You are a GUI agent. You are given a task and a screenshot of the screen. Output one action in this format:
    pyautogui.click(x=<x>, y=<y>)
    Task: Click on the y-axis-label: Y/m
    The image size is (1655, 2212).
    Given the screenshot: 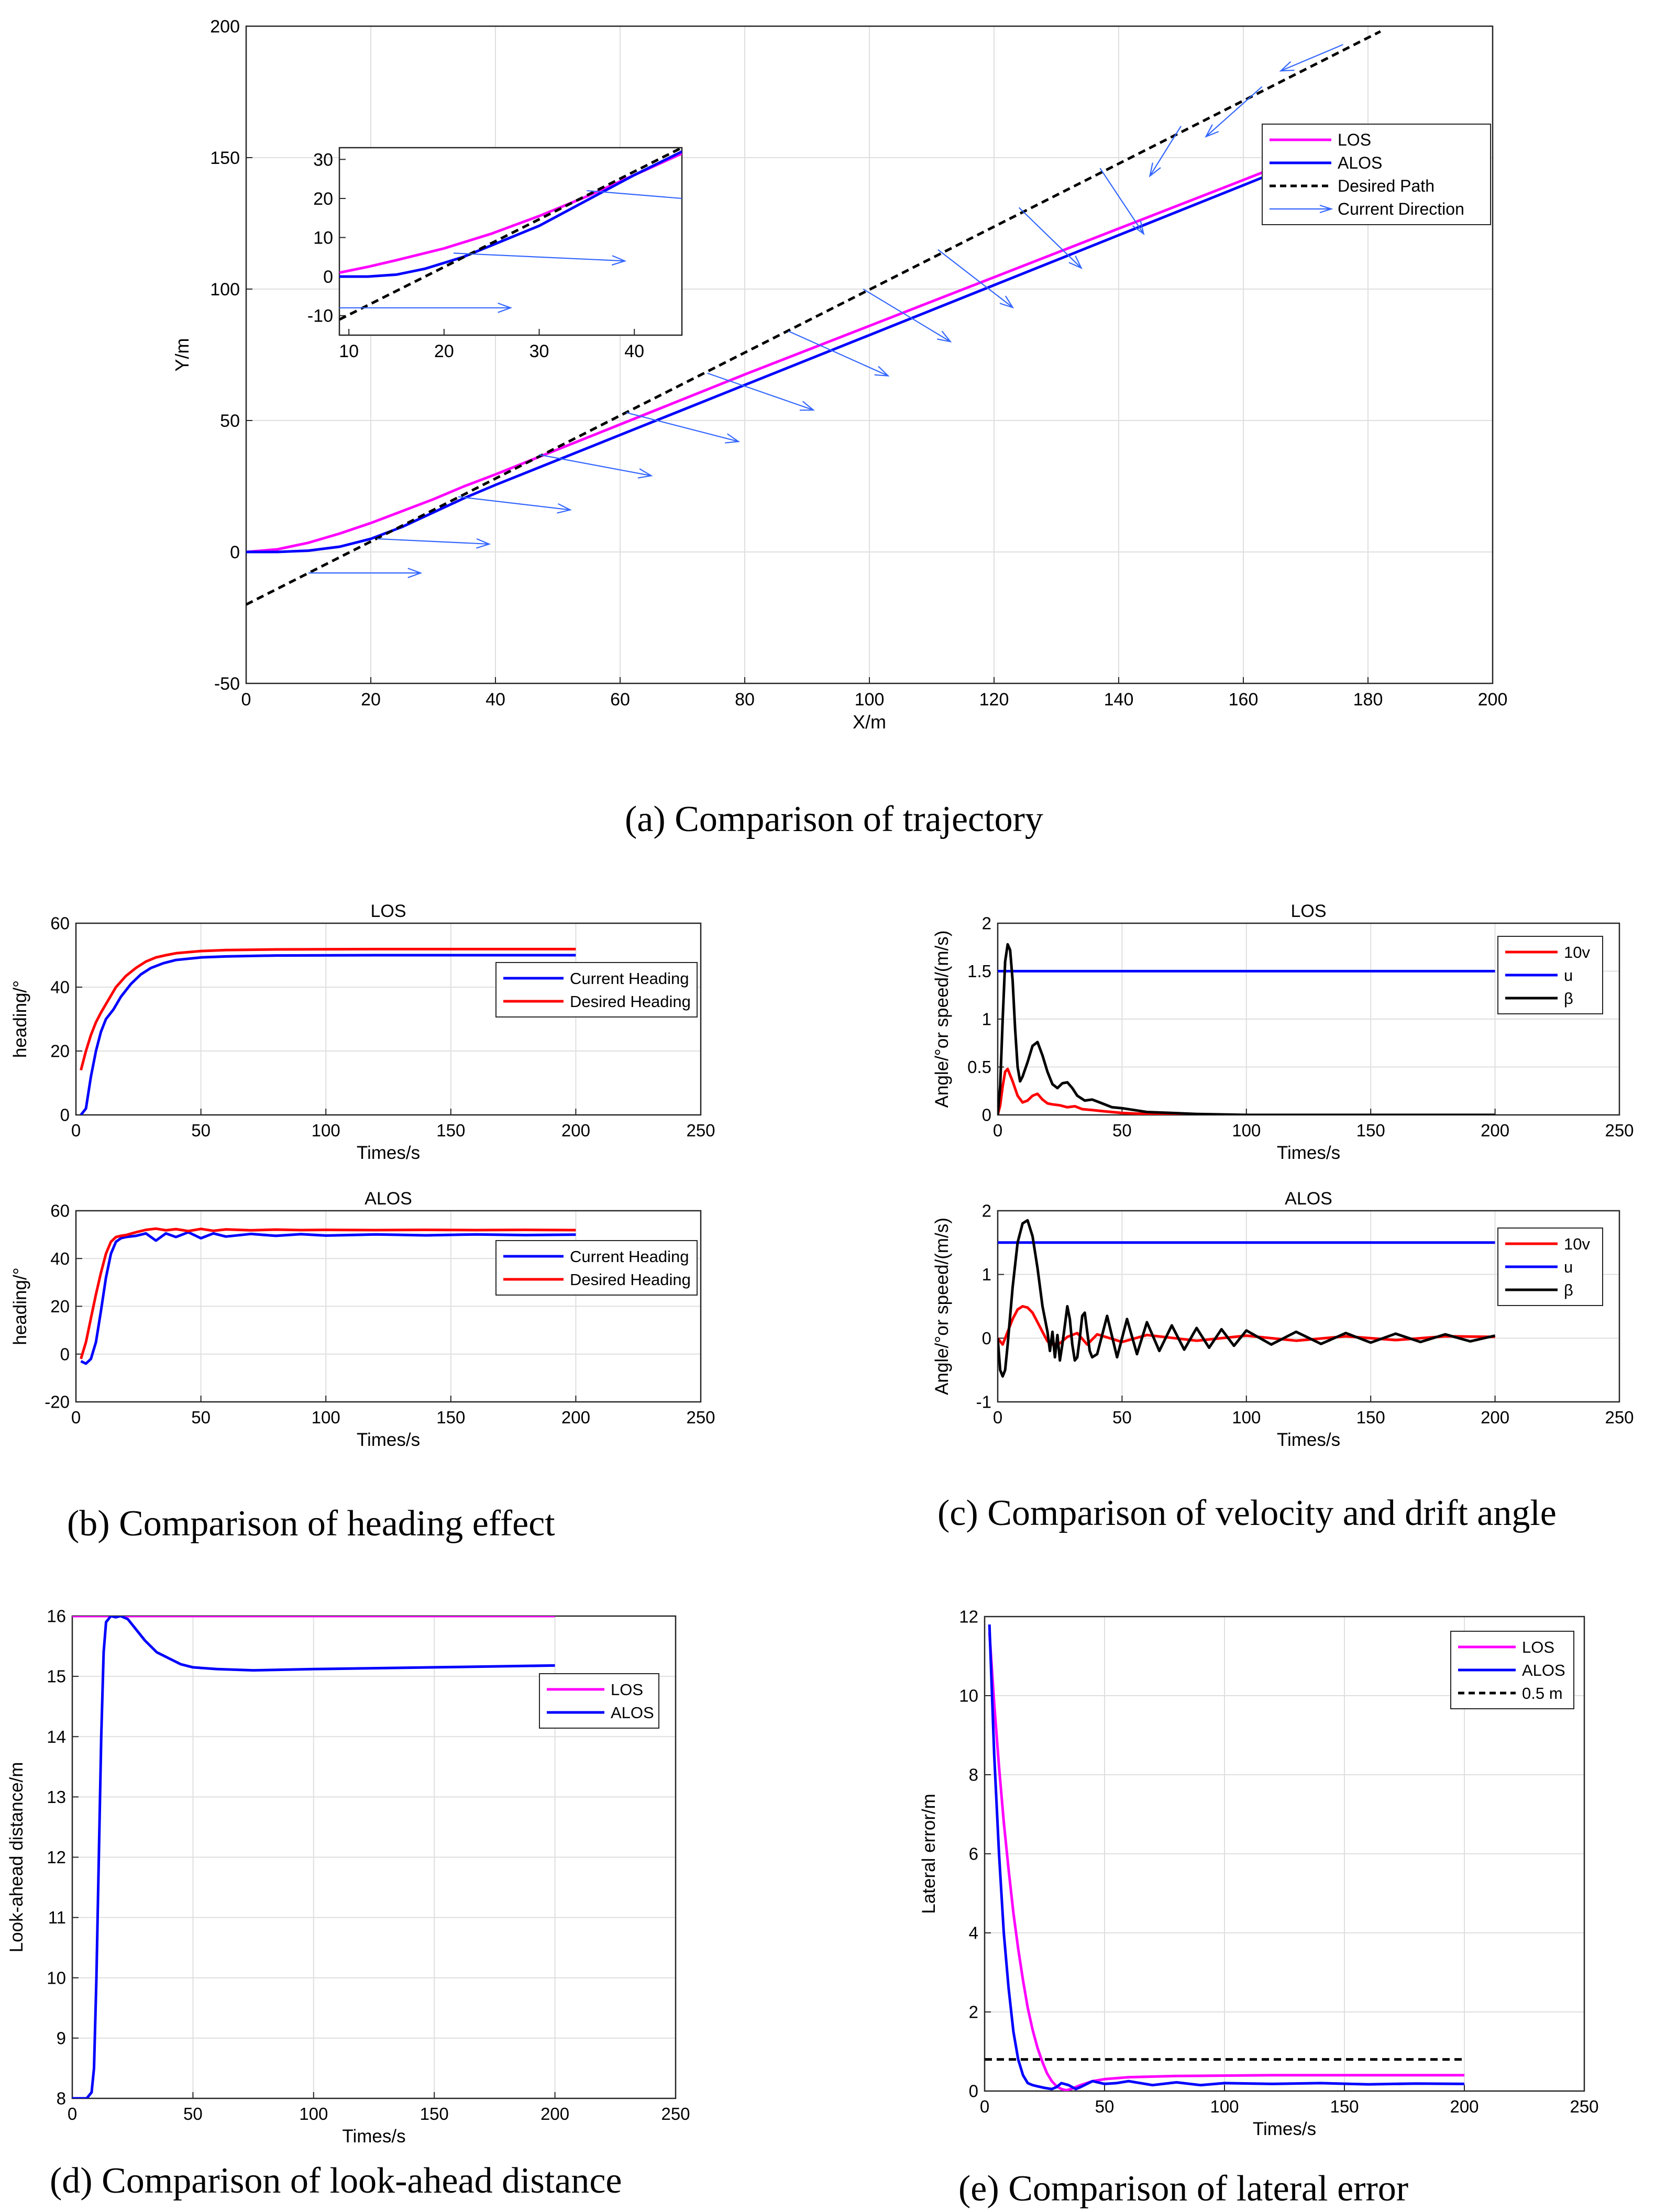 What is the action you would take?
    pyautogui.click(x=182, y=354)
    